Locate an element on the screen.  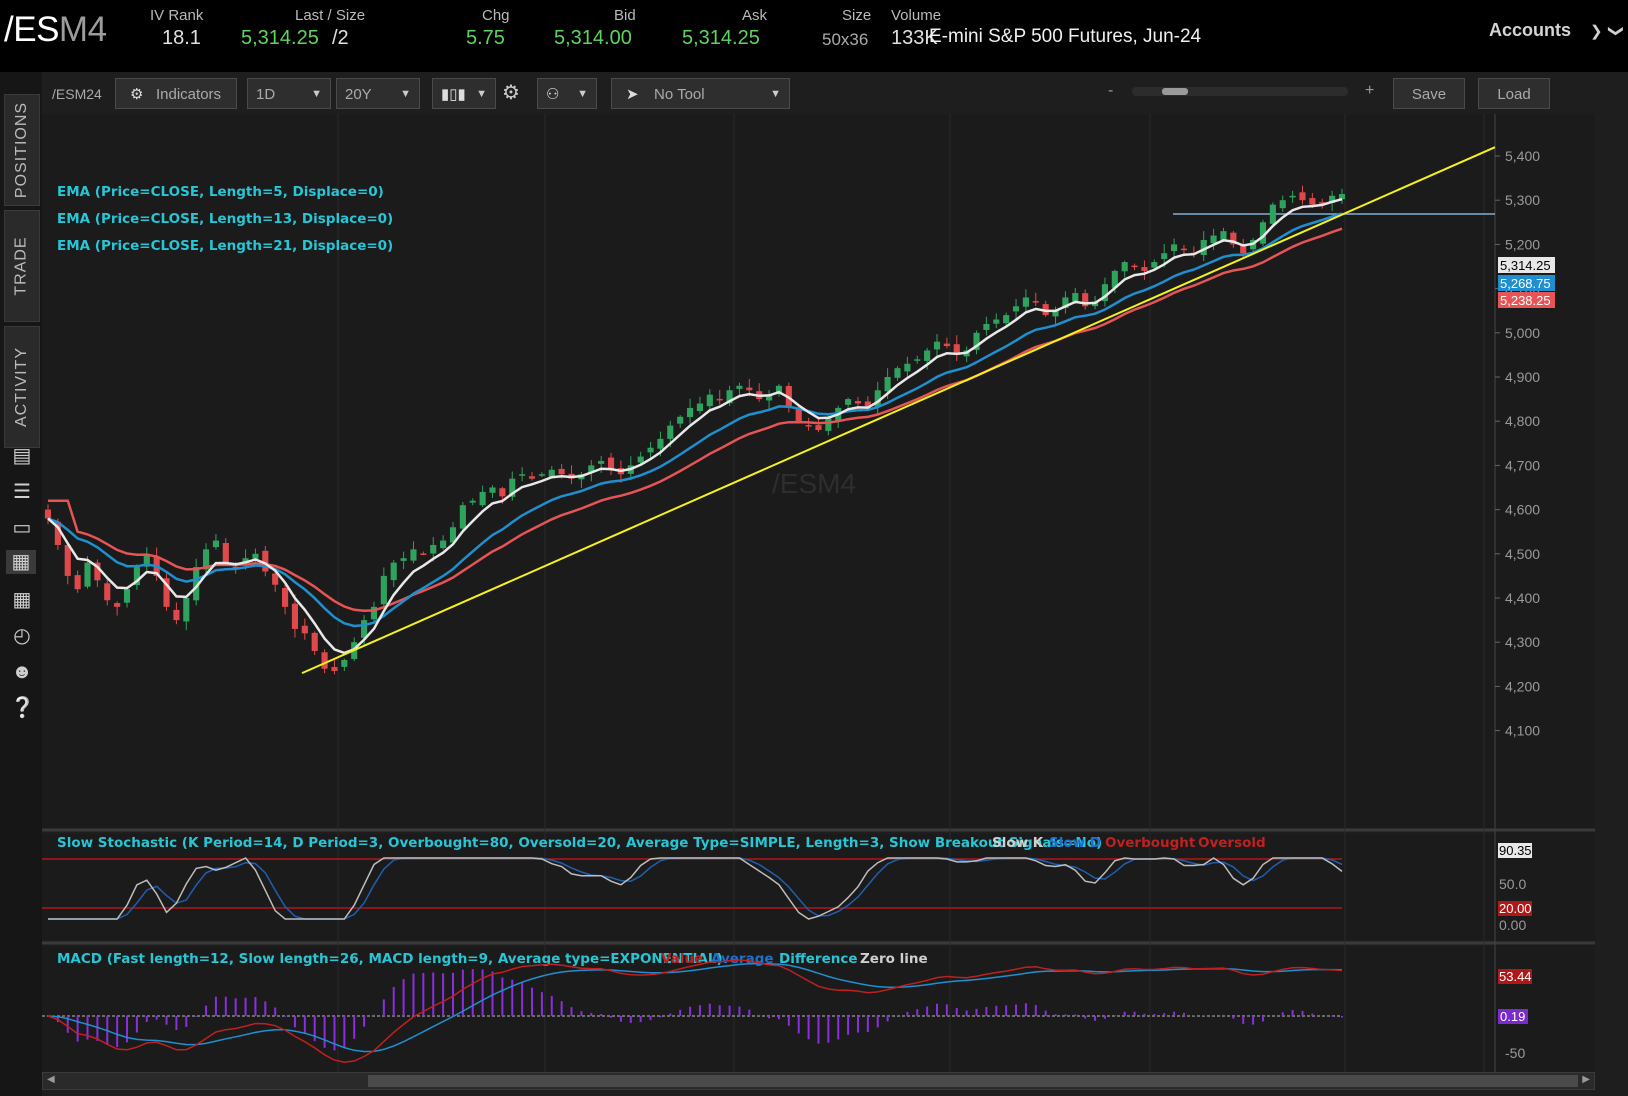
gear-icon: ⚙ is located at coordinates (137, 94).